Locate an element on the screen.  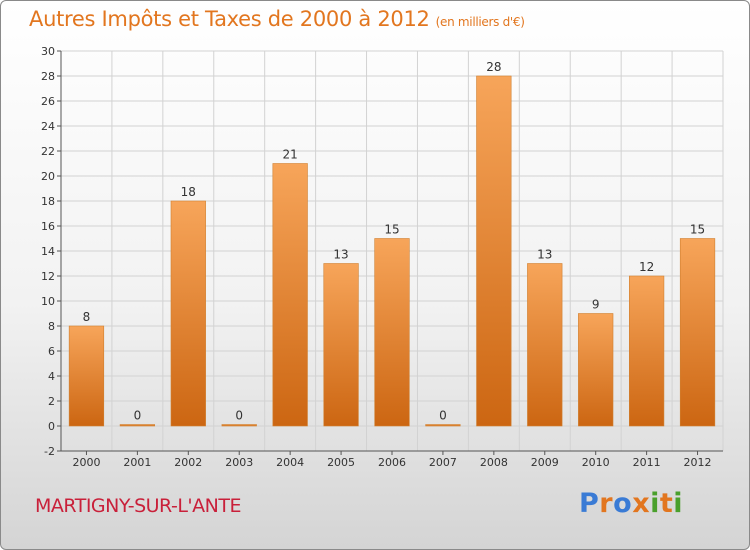
city-name: MARTIGNY-SUR-L'ANTE is located at coordinates (138, 506).